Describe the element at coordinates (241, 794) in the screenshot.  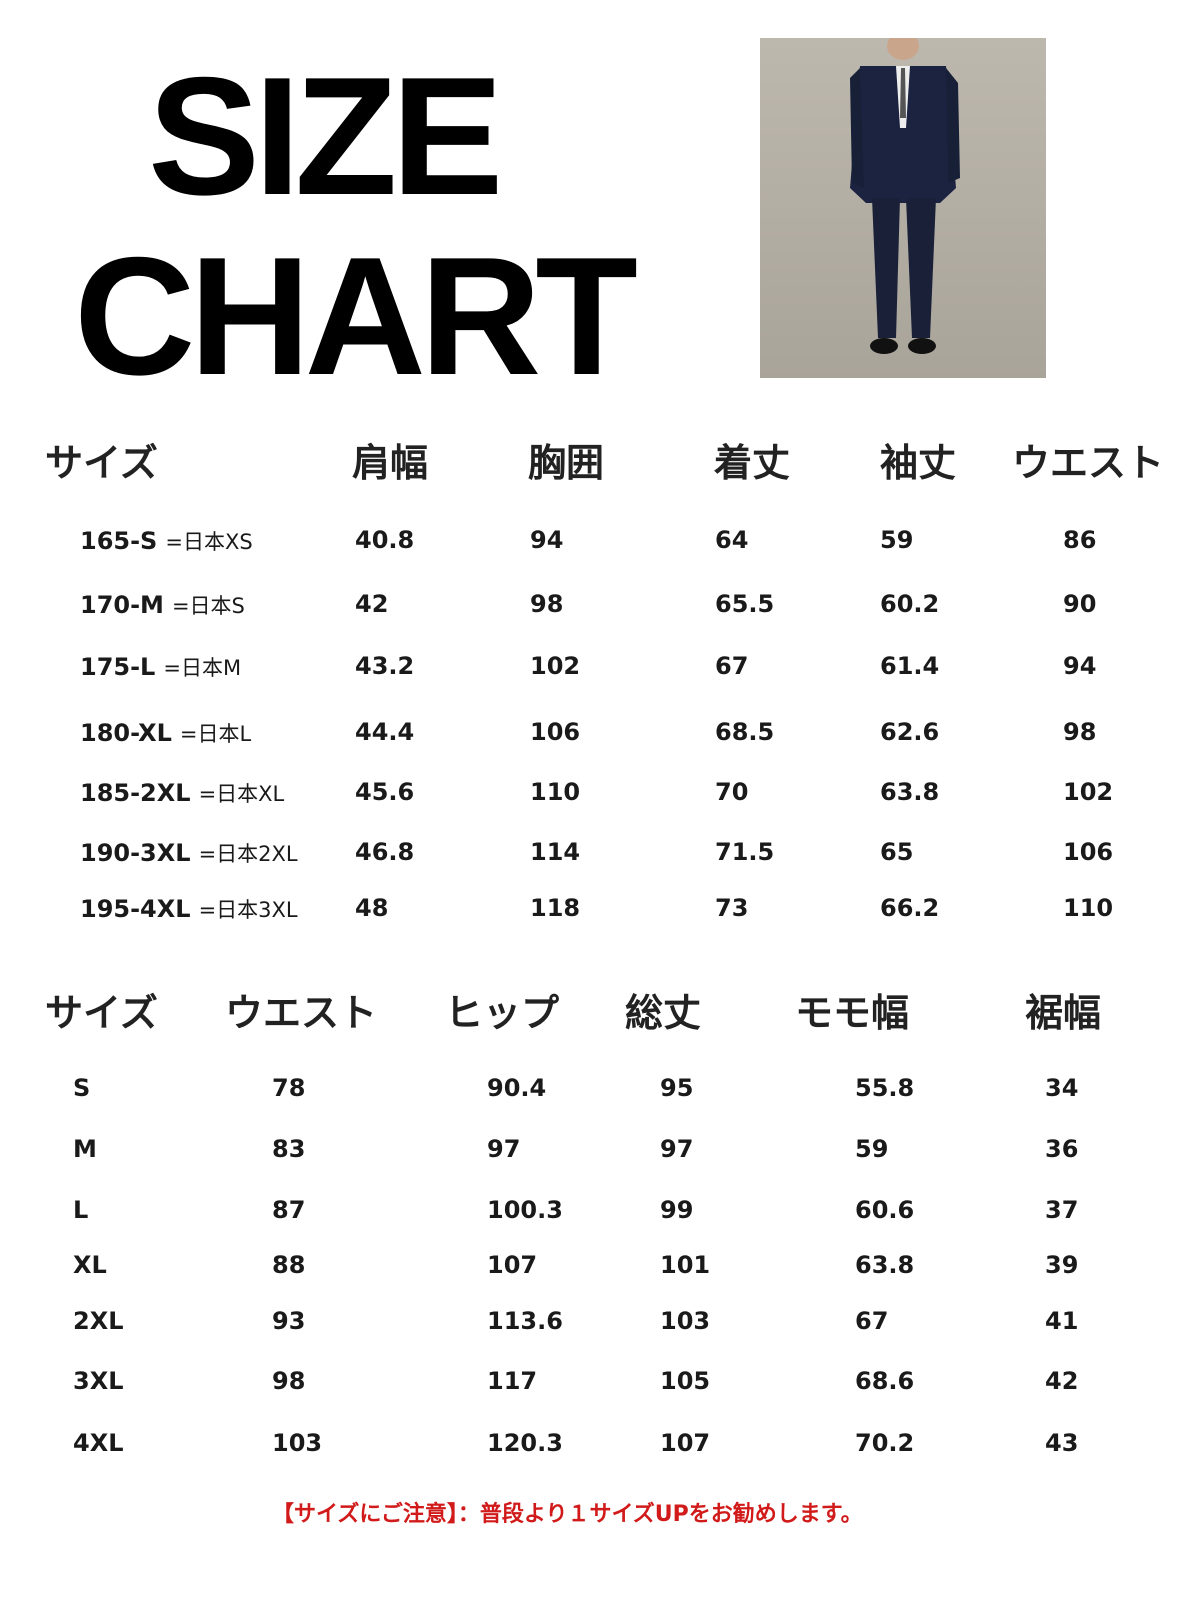
I see `japan-size-label: =日本XL` at that location.